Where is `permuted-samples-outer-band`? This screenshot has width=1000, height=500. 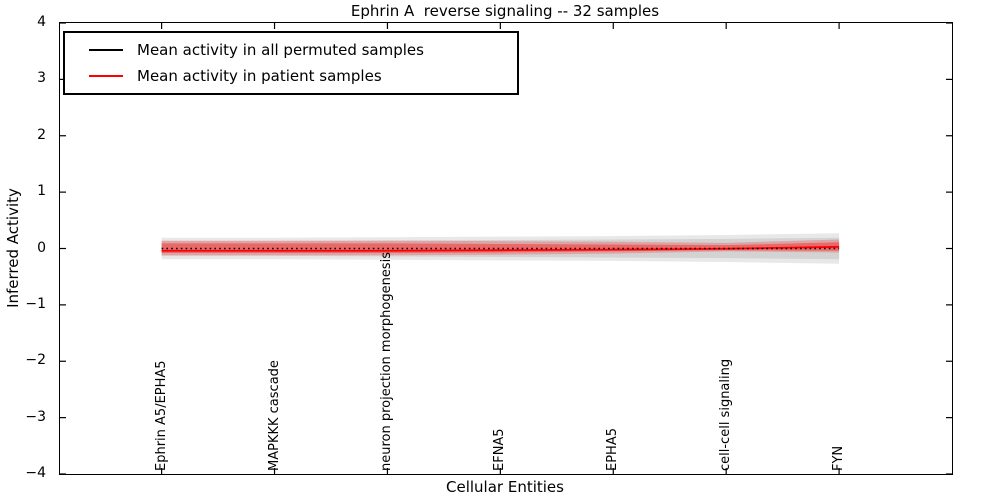
permuted-samples-outer-band is located at coordinates (500, 248).